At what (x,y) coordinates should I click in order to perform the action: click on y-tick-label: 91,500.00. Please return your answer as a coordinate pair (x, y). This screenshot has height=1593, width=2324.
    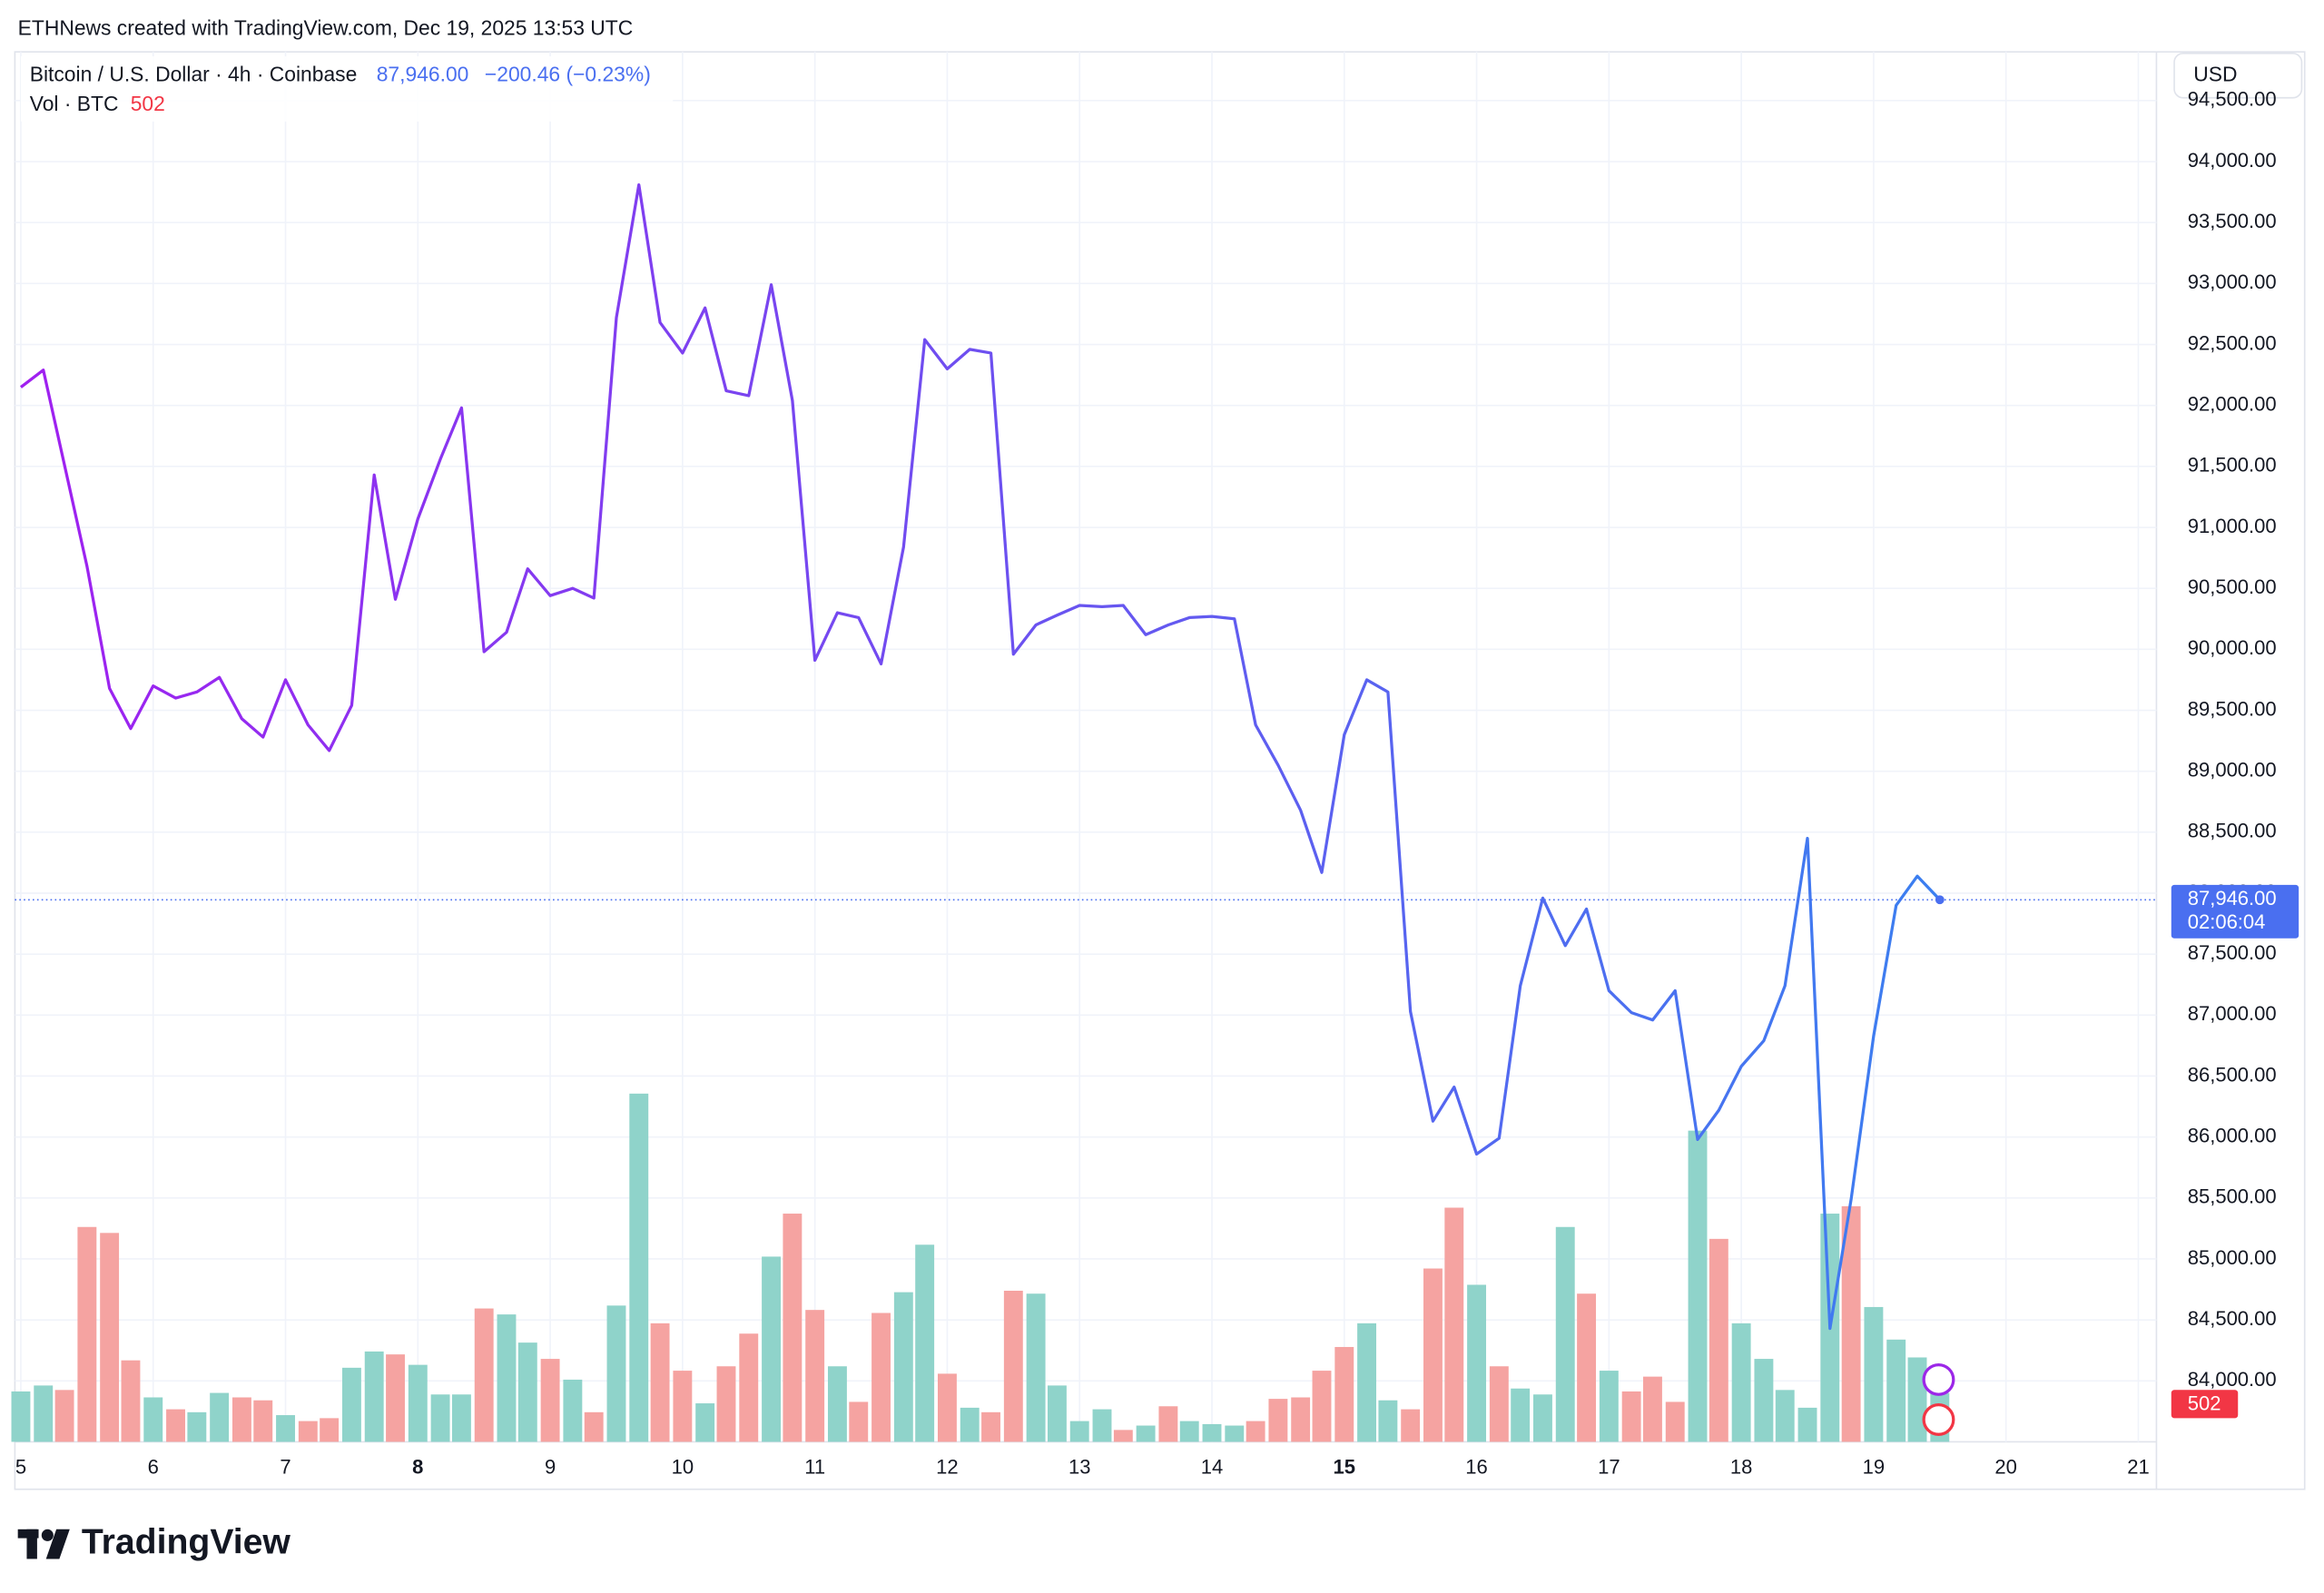
    Looking at the image, I should click on (2232, 465).